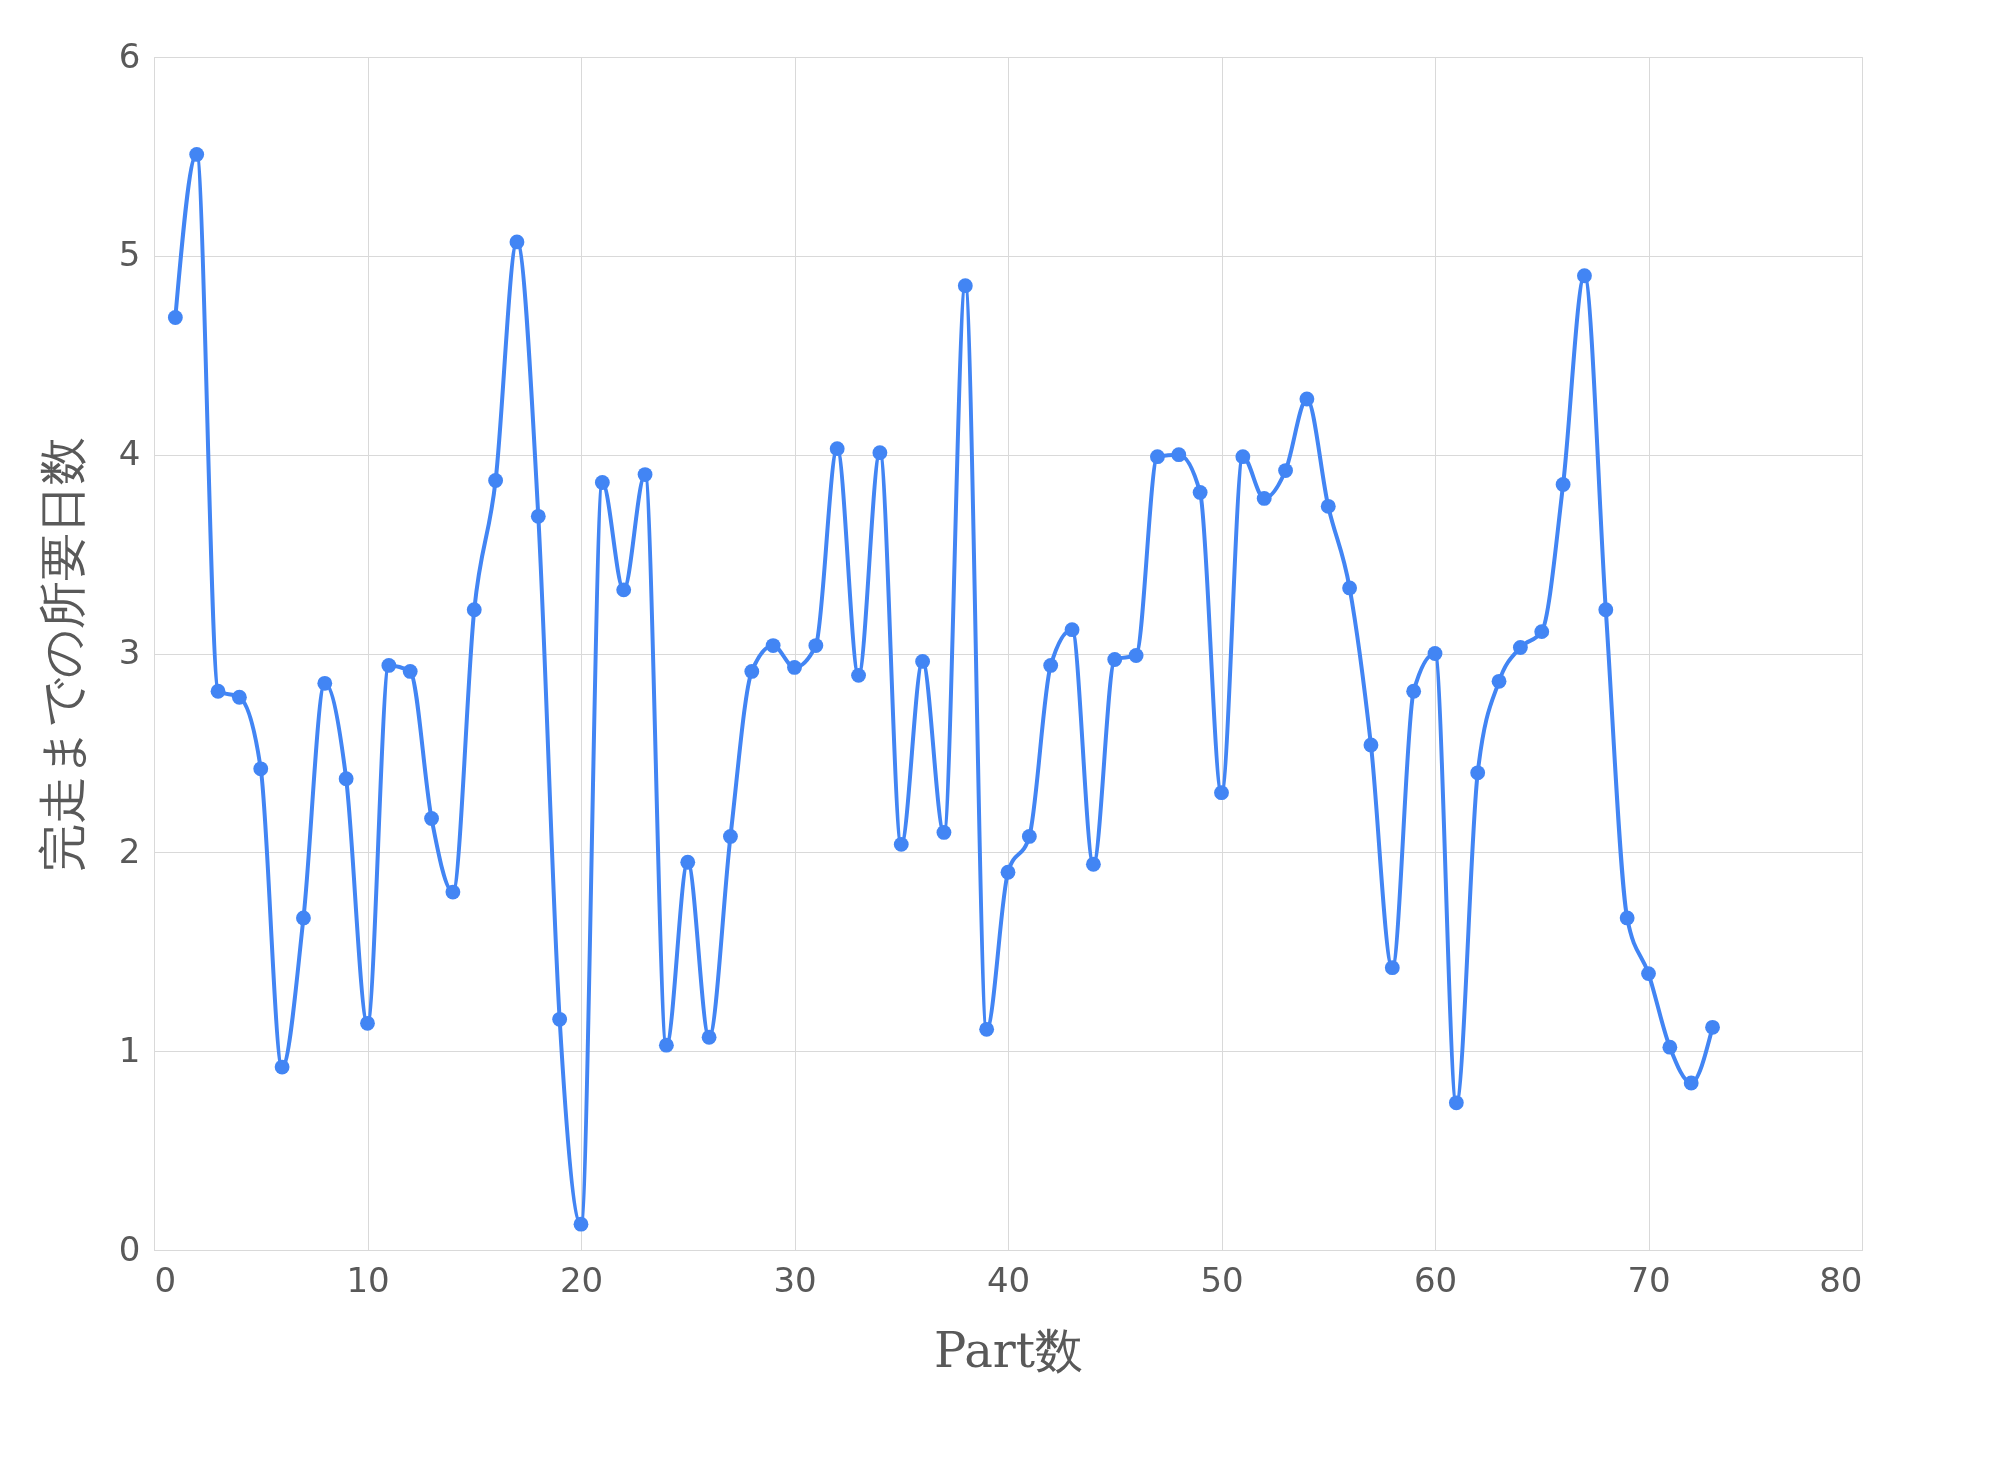  I want to click on y-tick-label: 1, so click(129, 1049).